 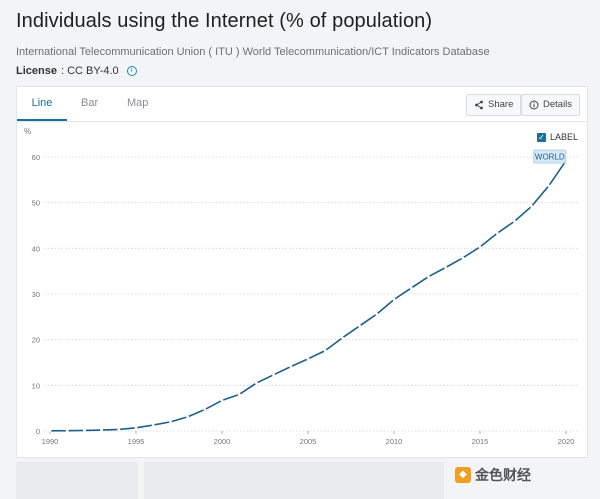 I want to click on footer-strip, so click(x=301, y=480).